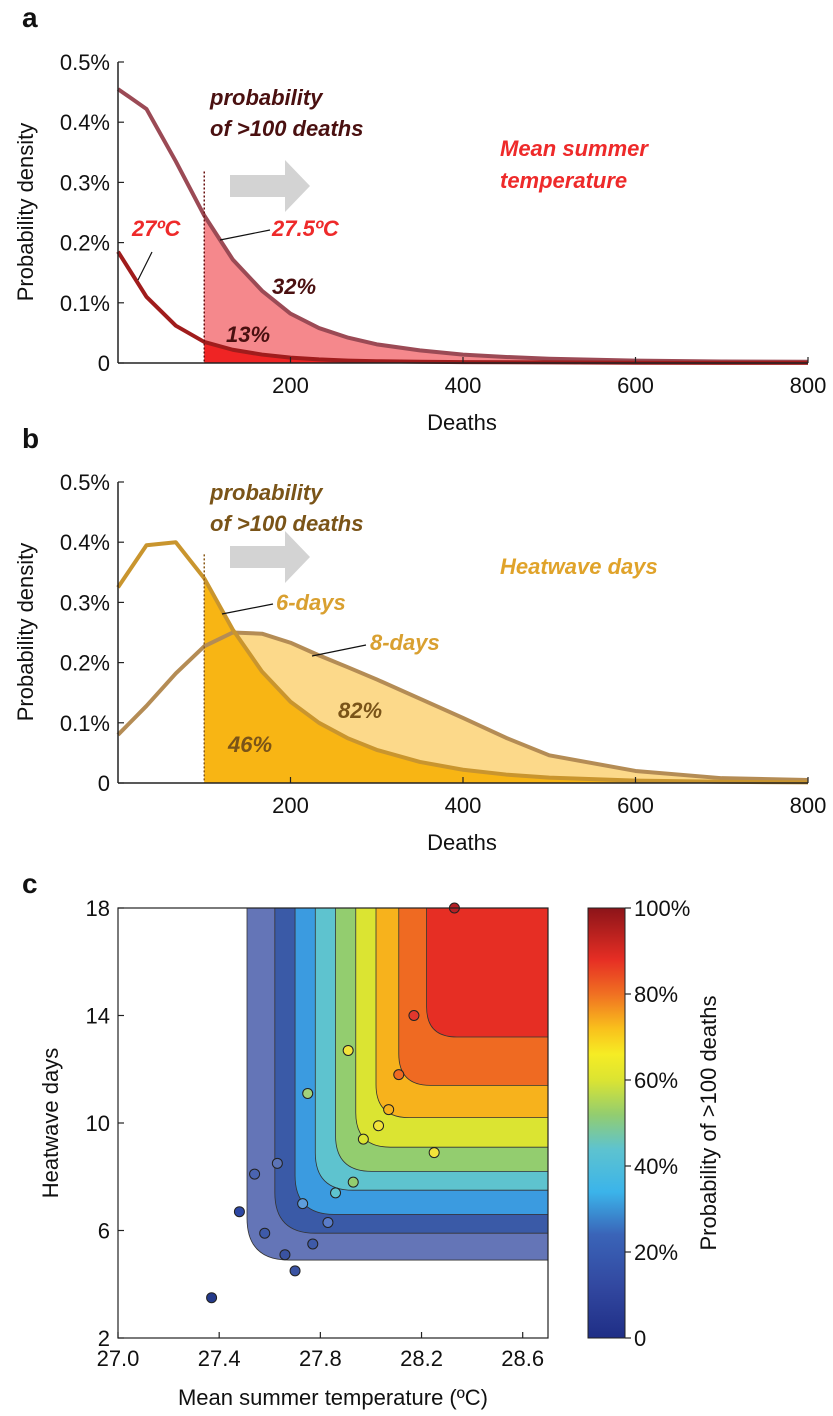 The image size is (833, 1416). Describe the element at coordinates (808, 805) in the screenshot. I see `panel-b-x-tick-label: 800` at that location.